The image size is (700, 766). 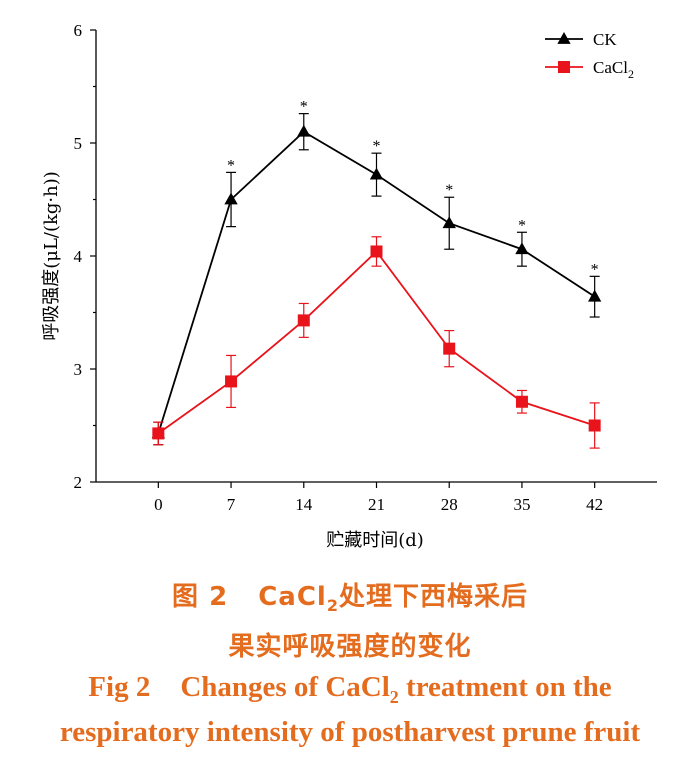 What do you see at coordinates (613, 69) in the screenshot?
I see `legend-label: CaCl2` at bounding box center [613, 69].